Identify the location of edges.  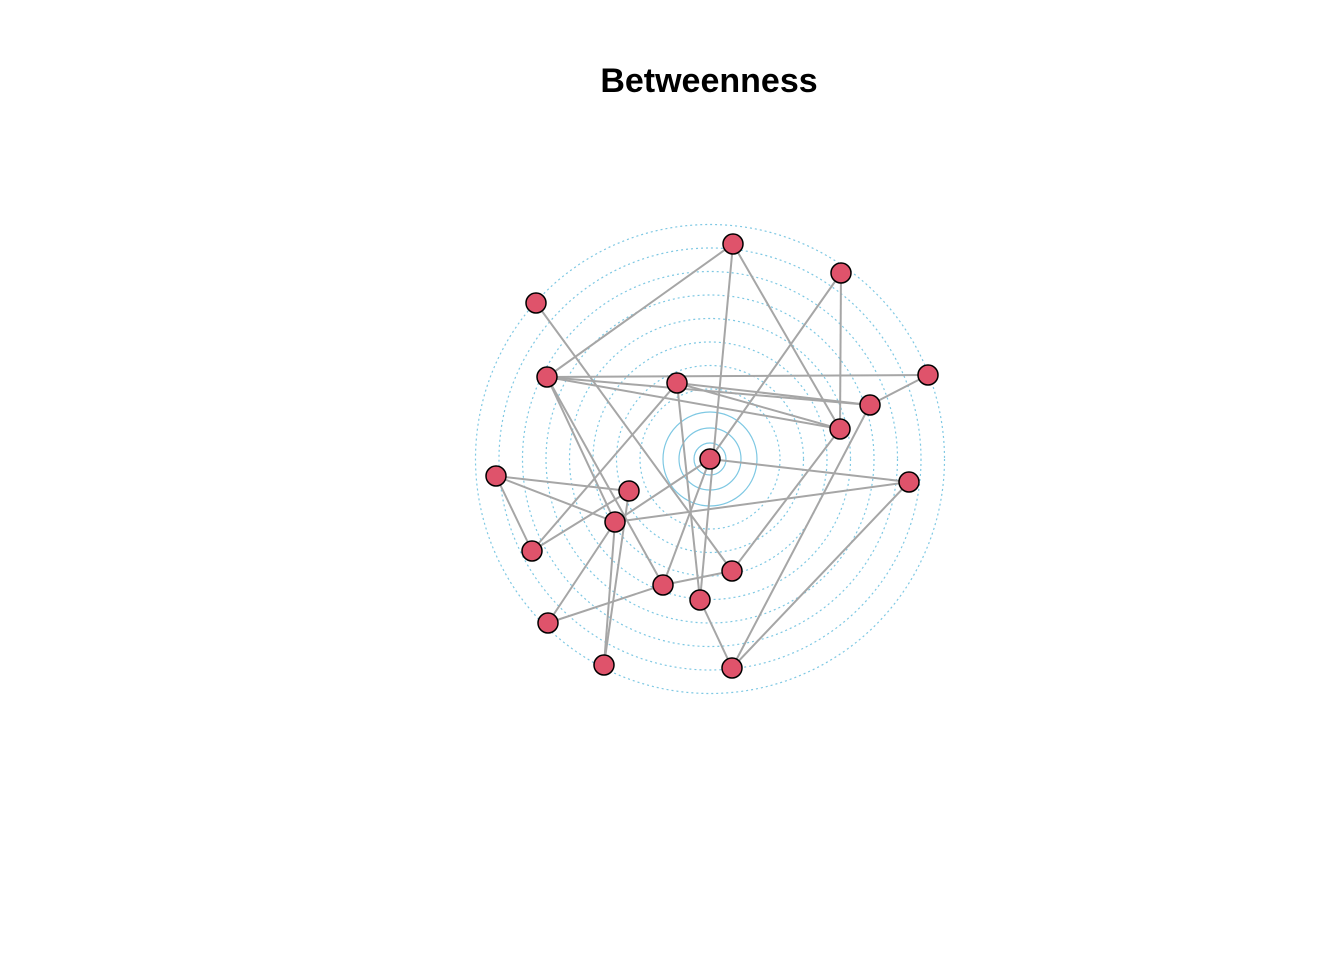
(712, 456).